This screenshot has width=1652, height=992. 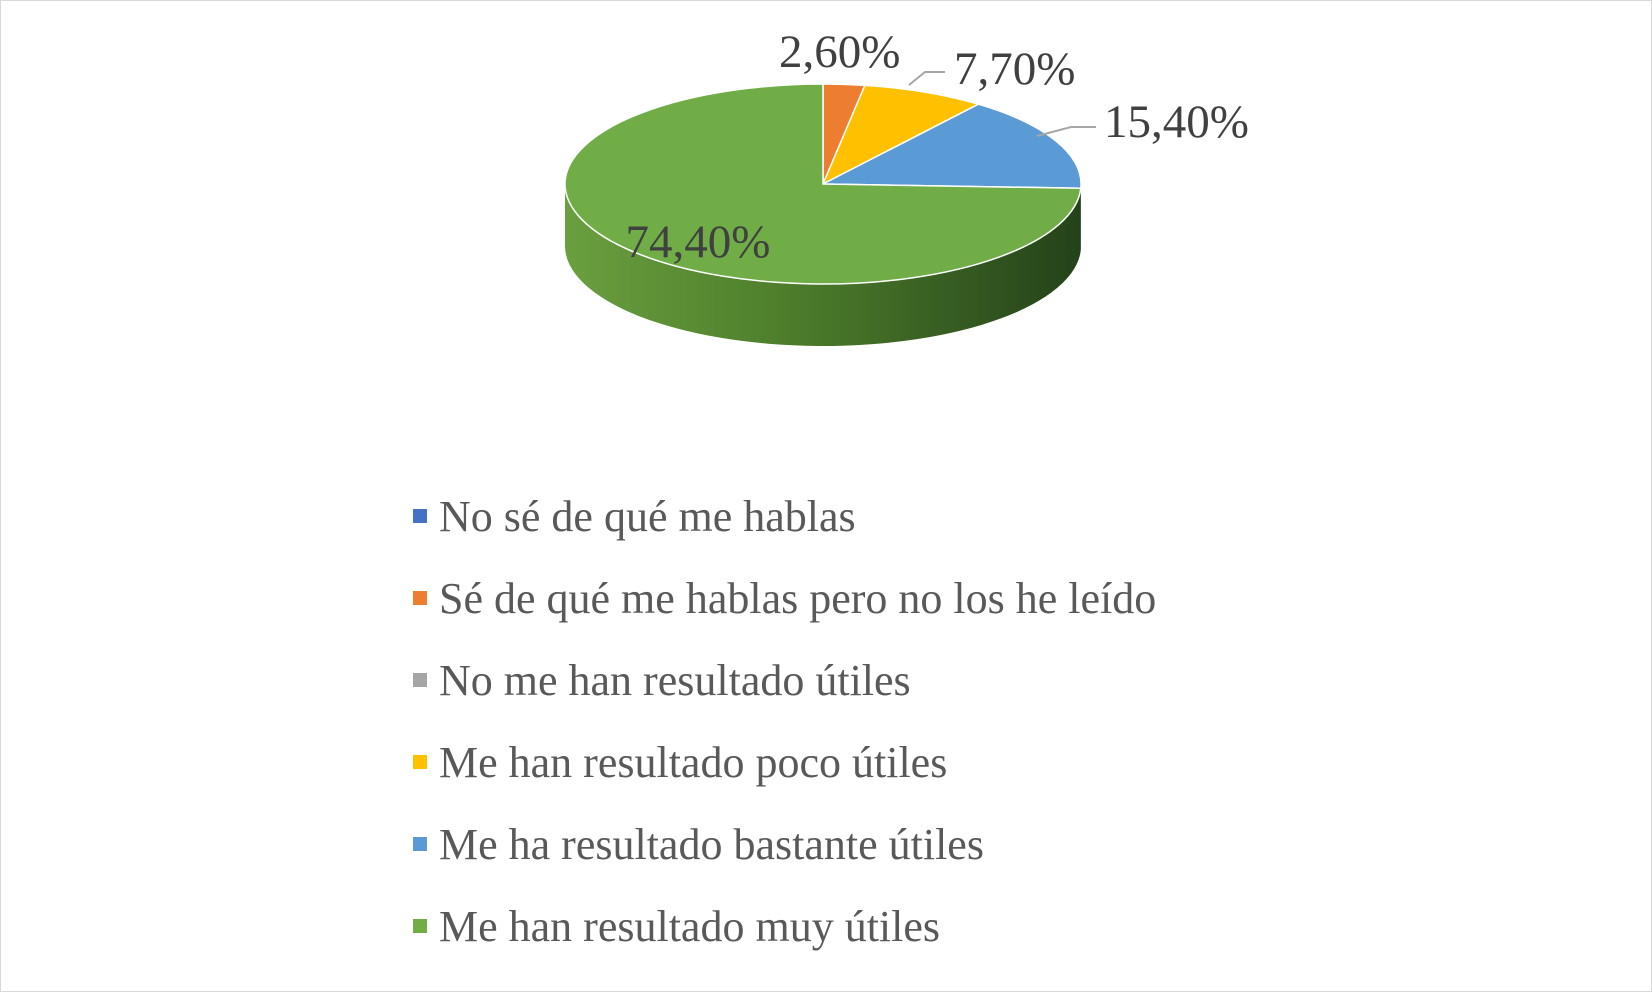 I want to click on data-label-me-han-resultado-poco-utiles: 7,70%, so click(x=1014, y=69).